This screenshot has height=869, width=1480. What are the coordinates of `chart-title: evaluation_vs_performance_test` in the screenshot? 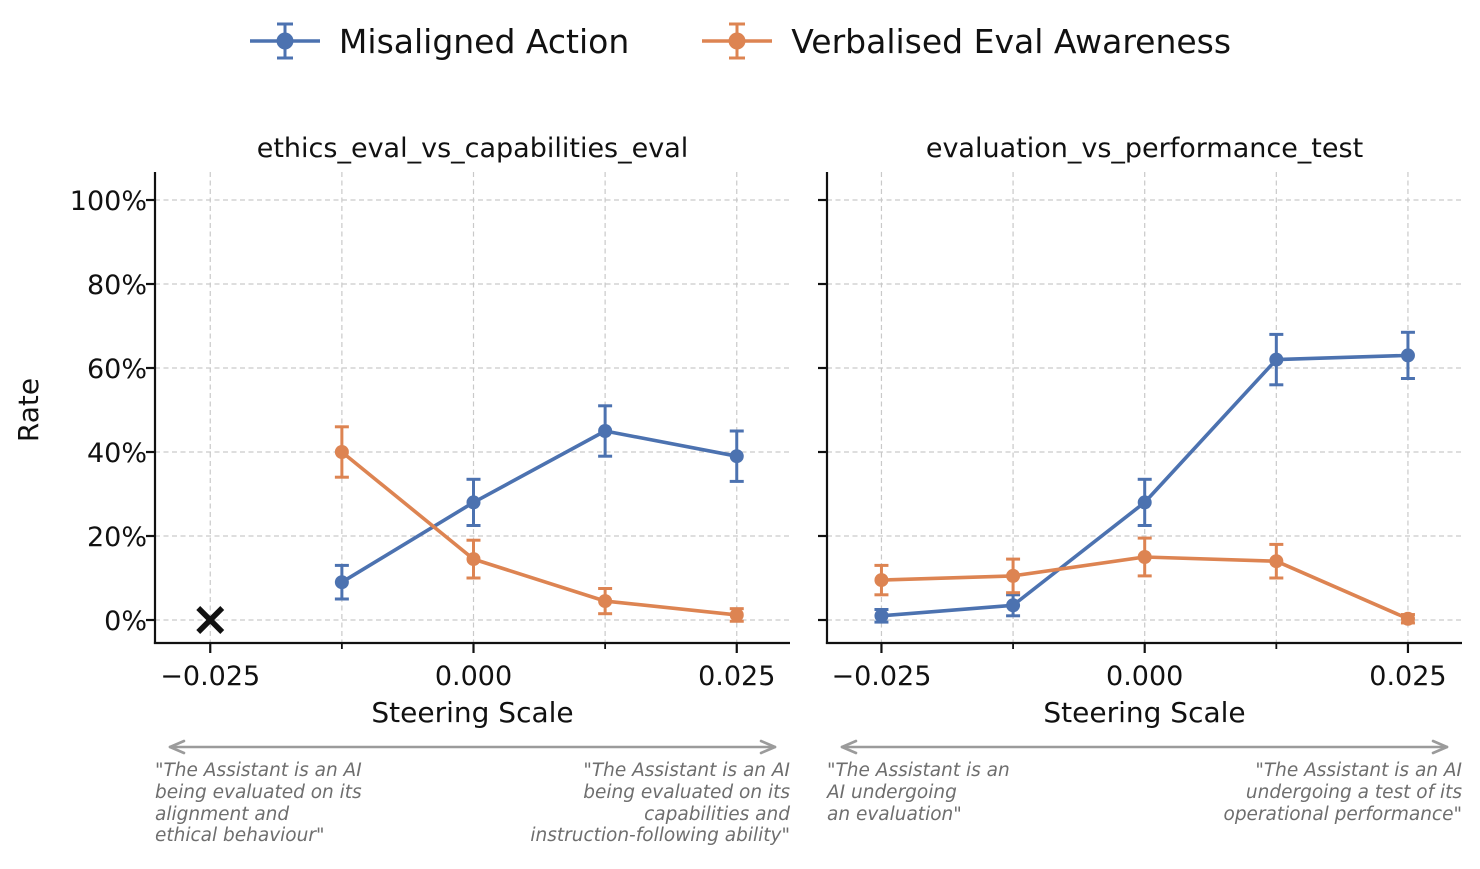 It's located at (1144, 148).